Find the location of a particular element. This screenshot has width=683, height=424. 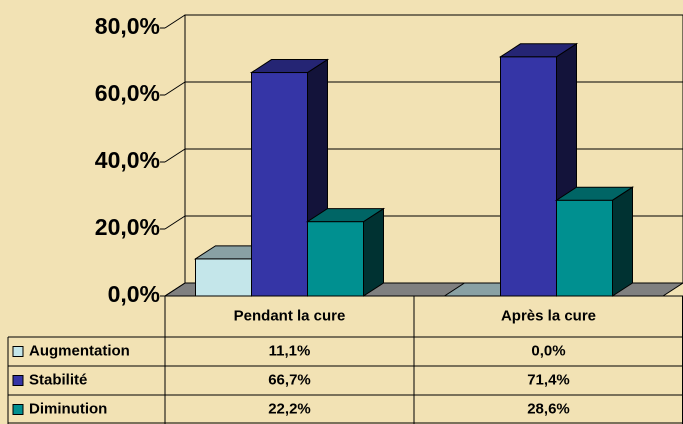

legend-label: Augmentation is located at coordinates (79, 350).